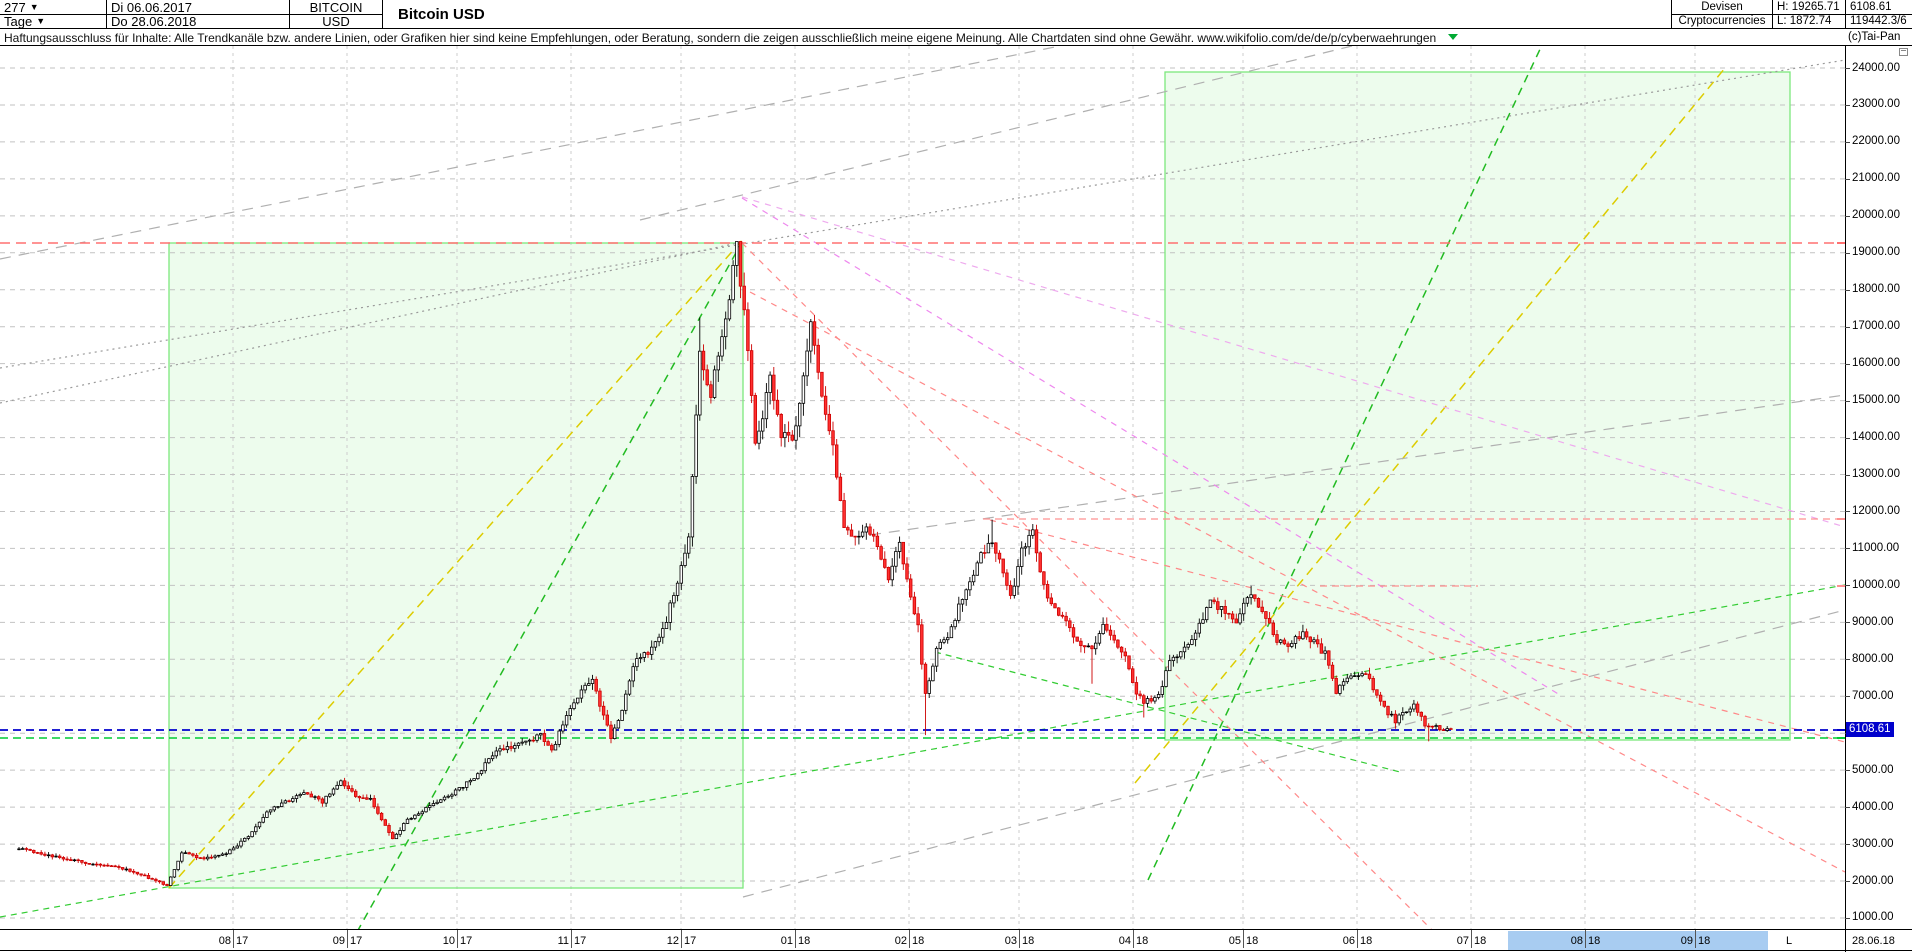  What do you see at coordinates (198, 7) in the screenshot?
I see `date-from: Di 06.06.2017` at bounding box center [198, 7].